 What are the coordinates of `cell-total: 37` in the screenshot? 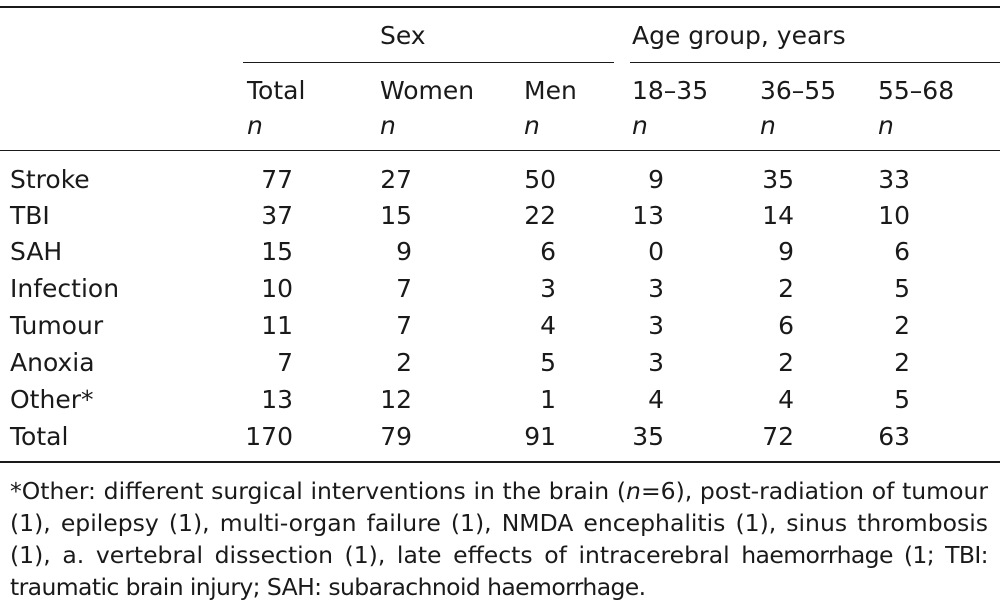 It's located at (277, 215).